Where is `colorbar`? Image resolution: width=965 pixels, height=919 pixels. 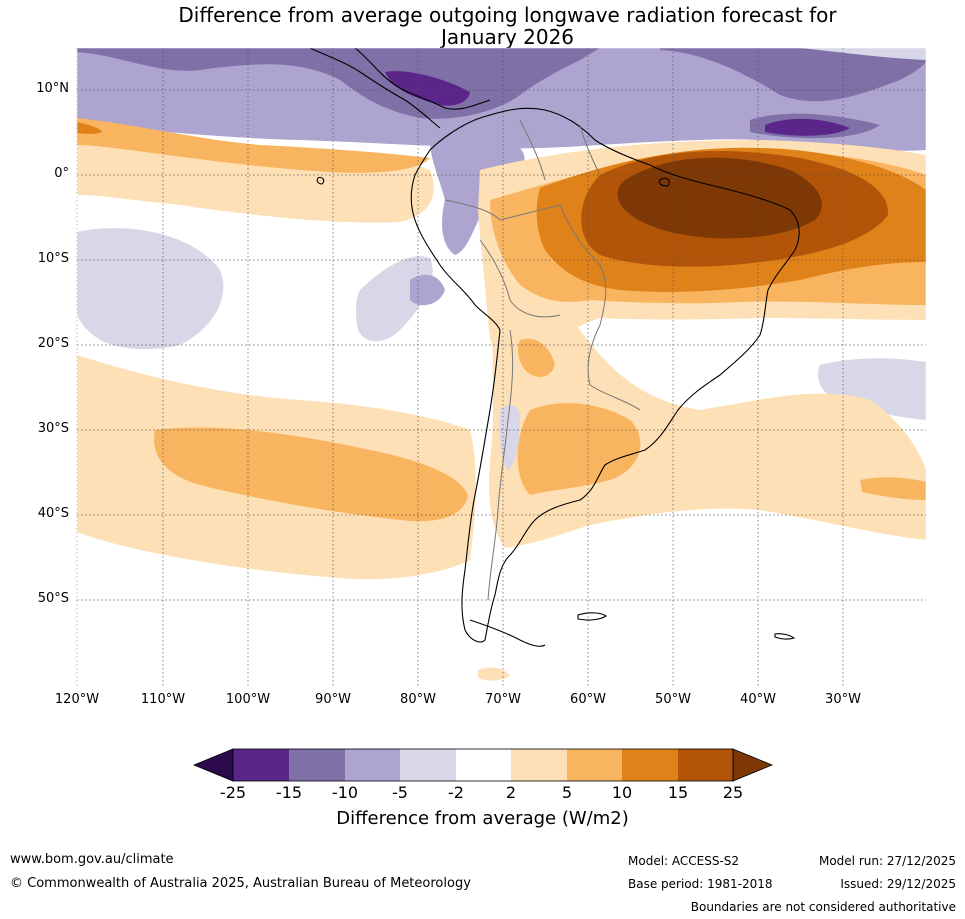 colorbar is located at coordinates (483, 765).